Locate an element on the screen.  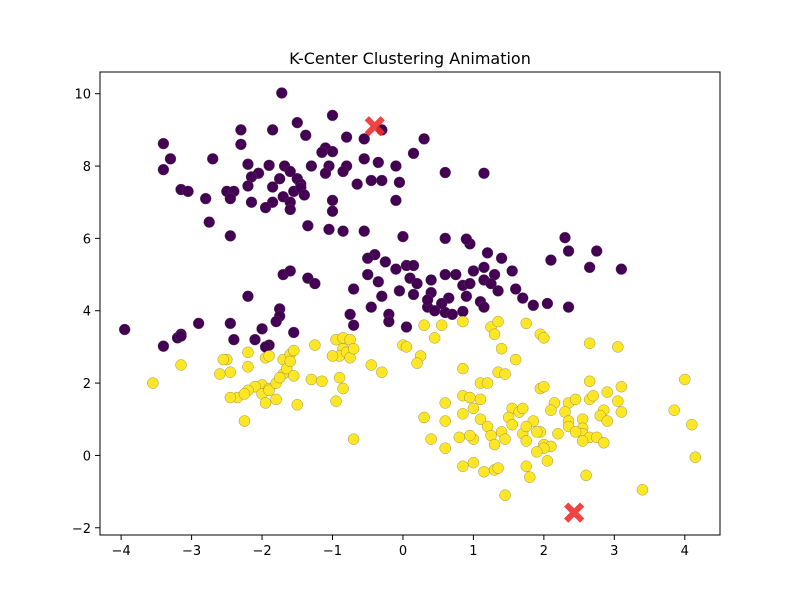
y-tick-label: 4 is located at coordinates (87, 312).